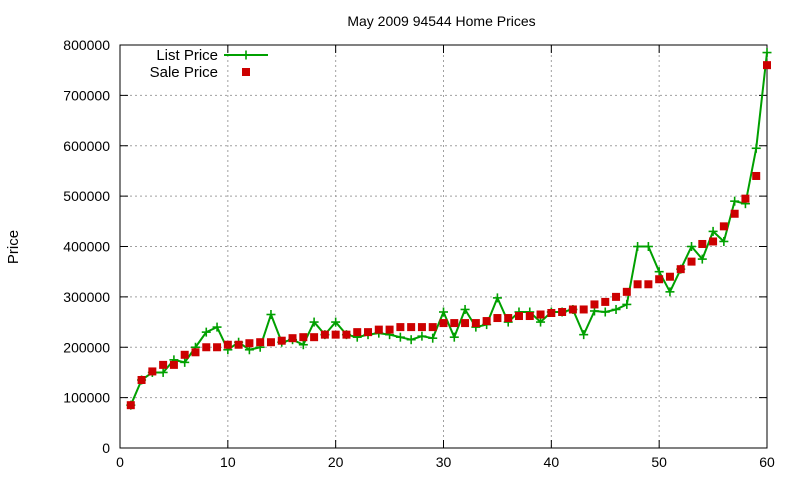 The image size is (800, 480). I want to click on x-tick-label: 50, so click(659, 462).